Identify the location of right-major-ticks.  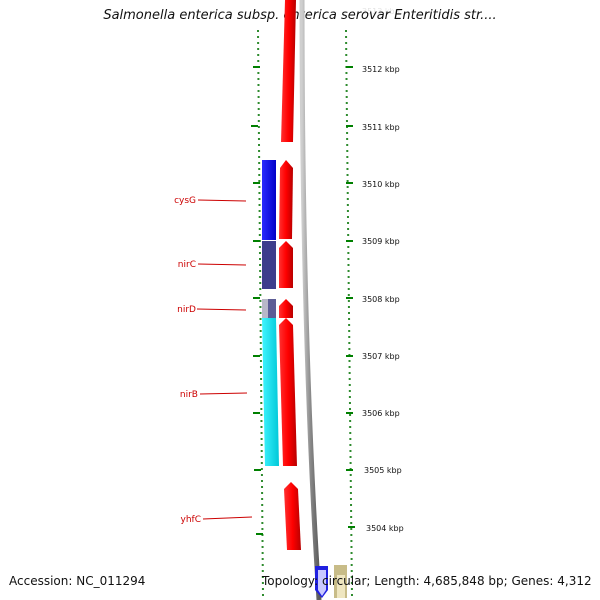
(350, 297).